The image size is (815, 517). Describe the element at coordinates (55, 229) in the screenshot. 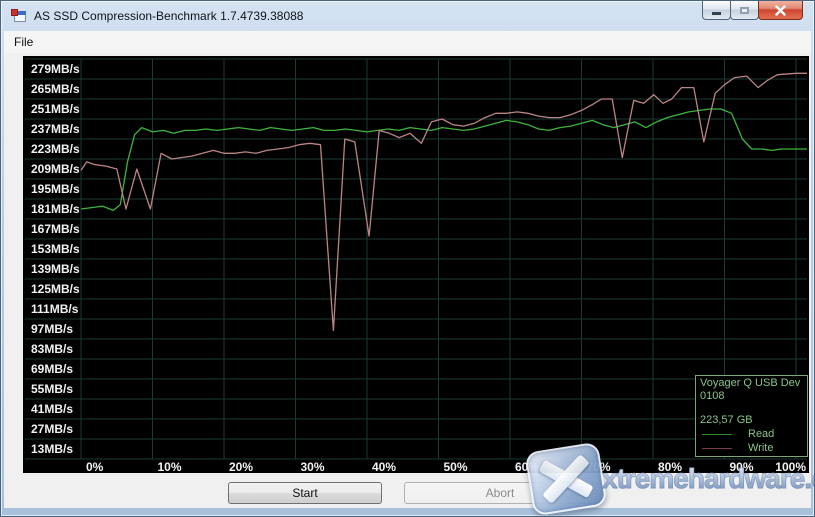

I see `y-tick-label: 167MB/s` at that location.